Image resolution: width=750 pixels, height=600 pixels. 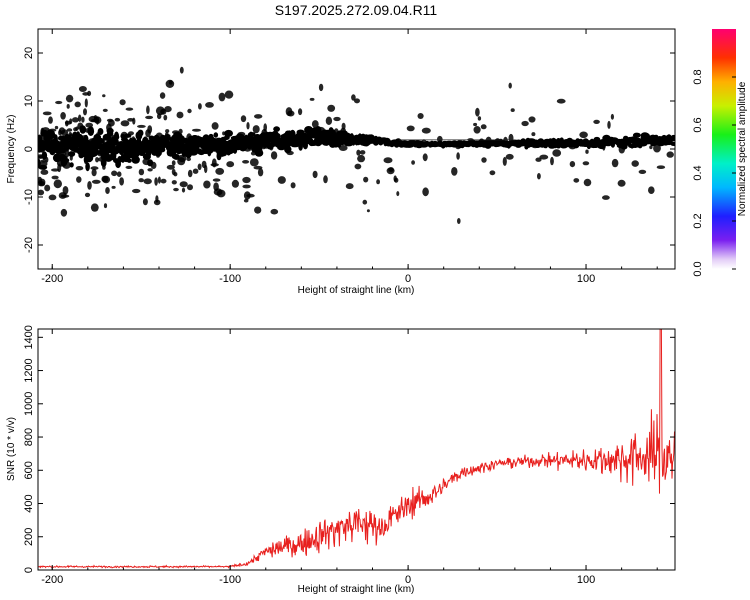 What do you see at coordinates (408, 279) in the screenshot?
I see `x-tick-label: 0` at bounding box center [408, 279].